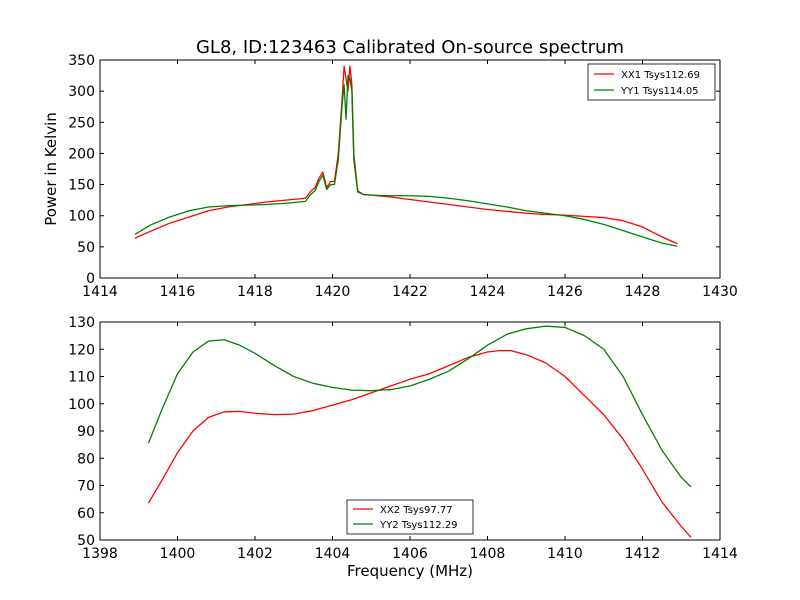  I want to click on bottom-x-tick-label: 1406, so click(410, 554).